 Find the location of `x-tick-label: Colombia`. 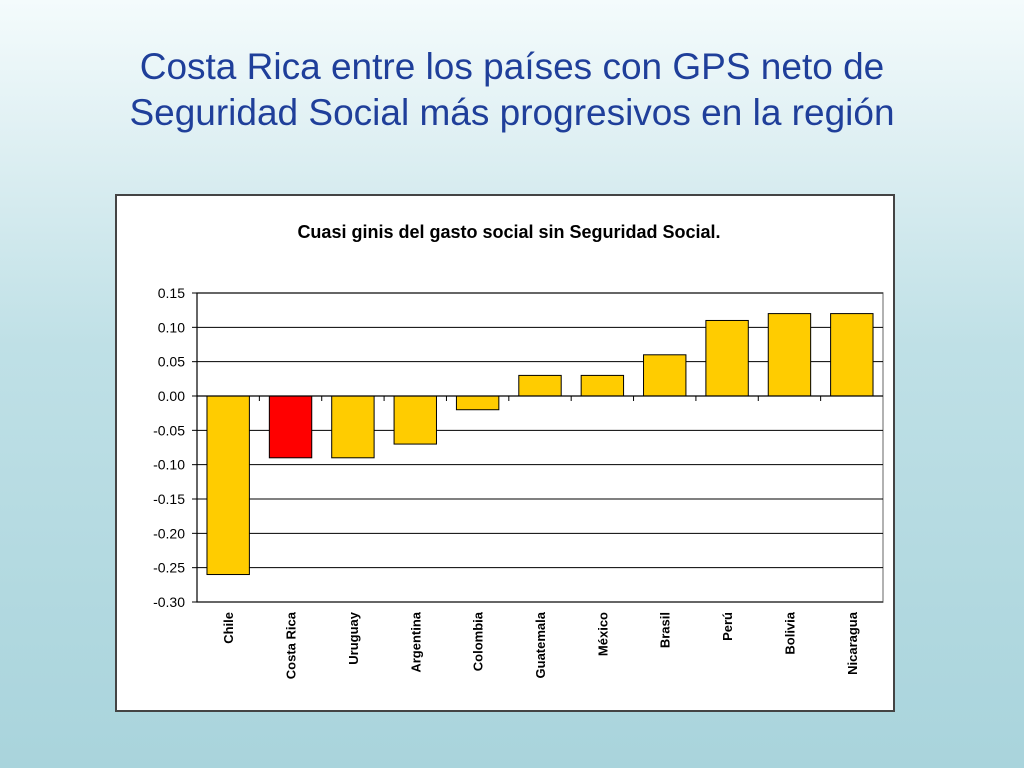

x-tick-label: Colombia is located at coordinates (478, 641).